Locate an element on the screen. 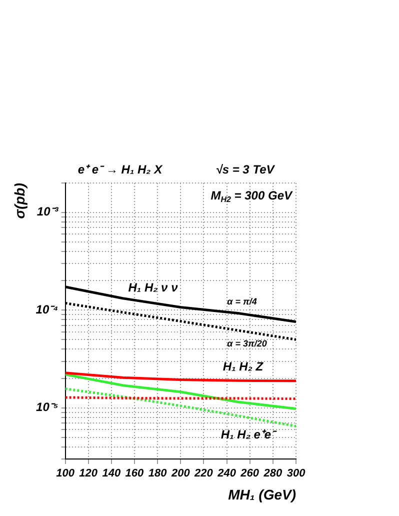 The width and height of the screenshot is (399, 516). annotation: α = π/4 is located at coordinates (242, 301).